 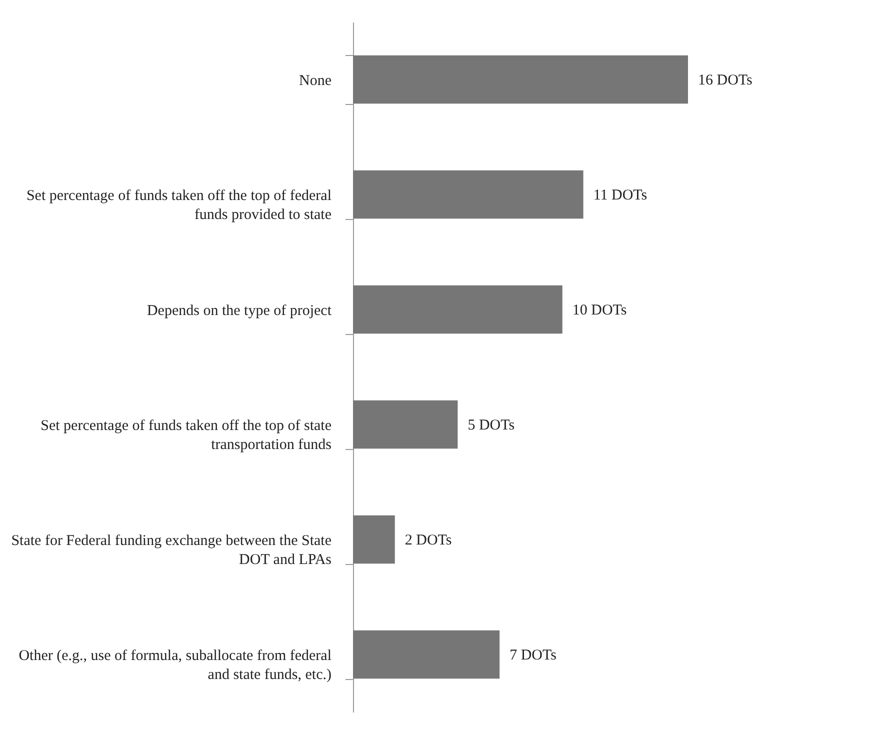 What do you see at coordinates (491, 426) in the screenshot?
I see `data-label: 5 DOTs` at bounding box center [491, 426].